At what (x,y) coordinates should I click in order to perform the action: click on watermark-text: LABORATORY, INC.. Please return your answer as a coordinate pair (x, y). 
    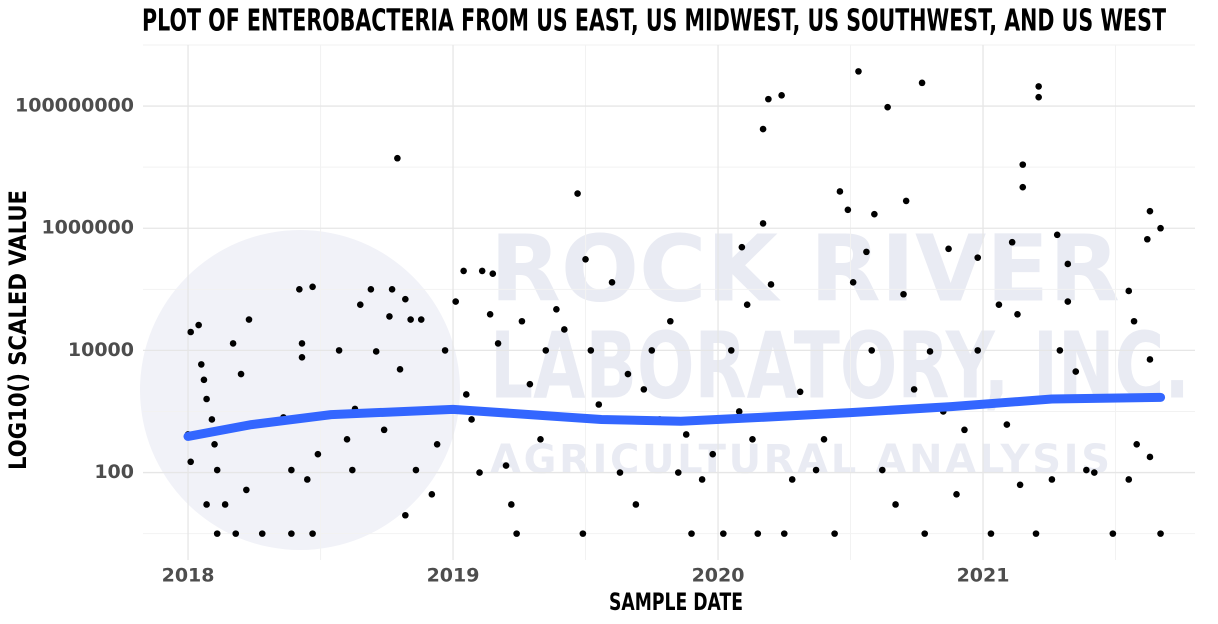
    Looking at the image, I should click on (840, 365).